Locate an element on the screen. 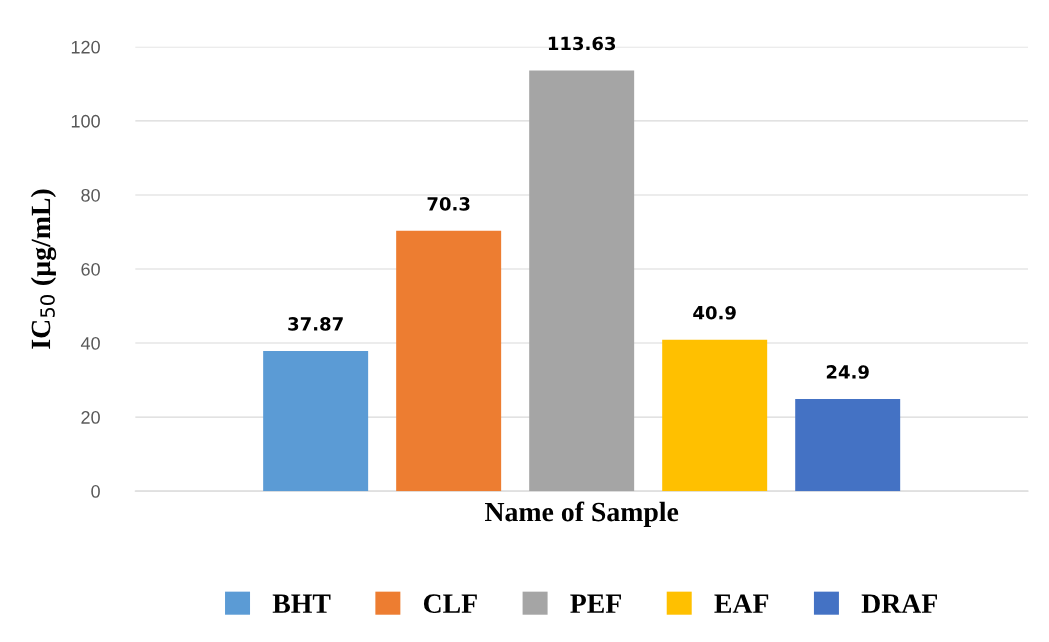 This screenshot has width=1049, height=642. data-label: 24.9 is located at coordinates (847, 372).